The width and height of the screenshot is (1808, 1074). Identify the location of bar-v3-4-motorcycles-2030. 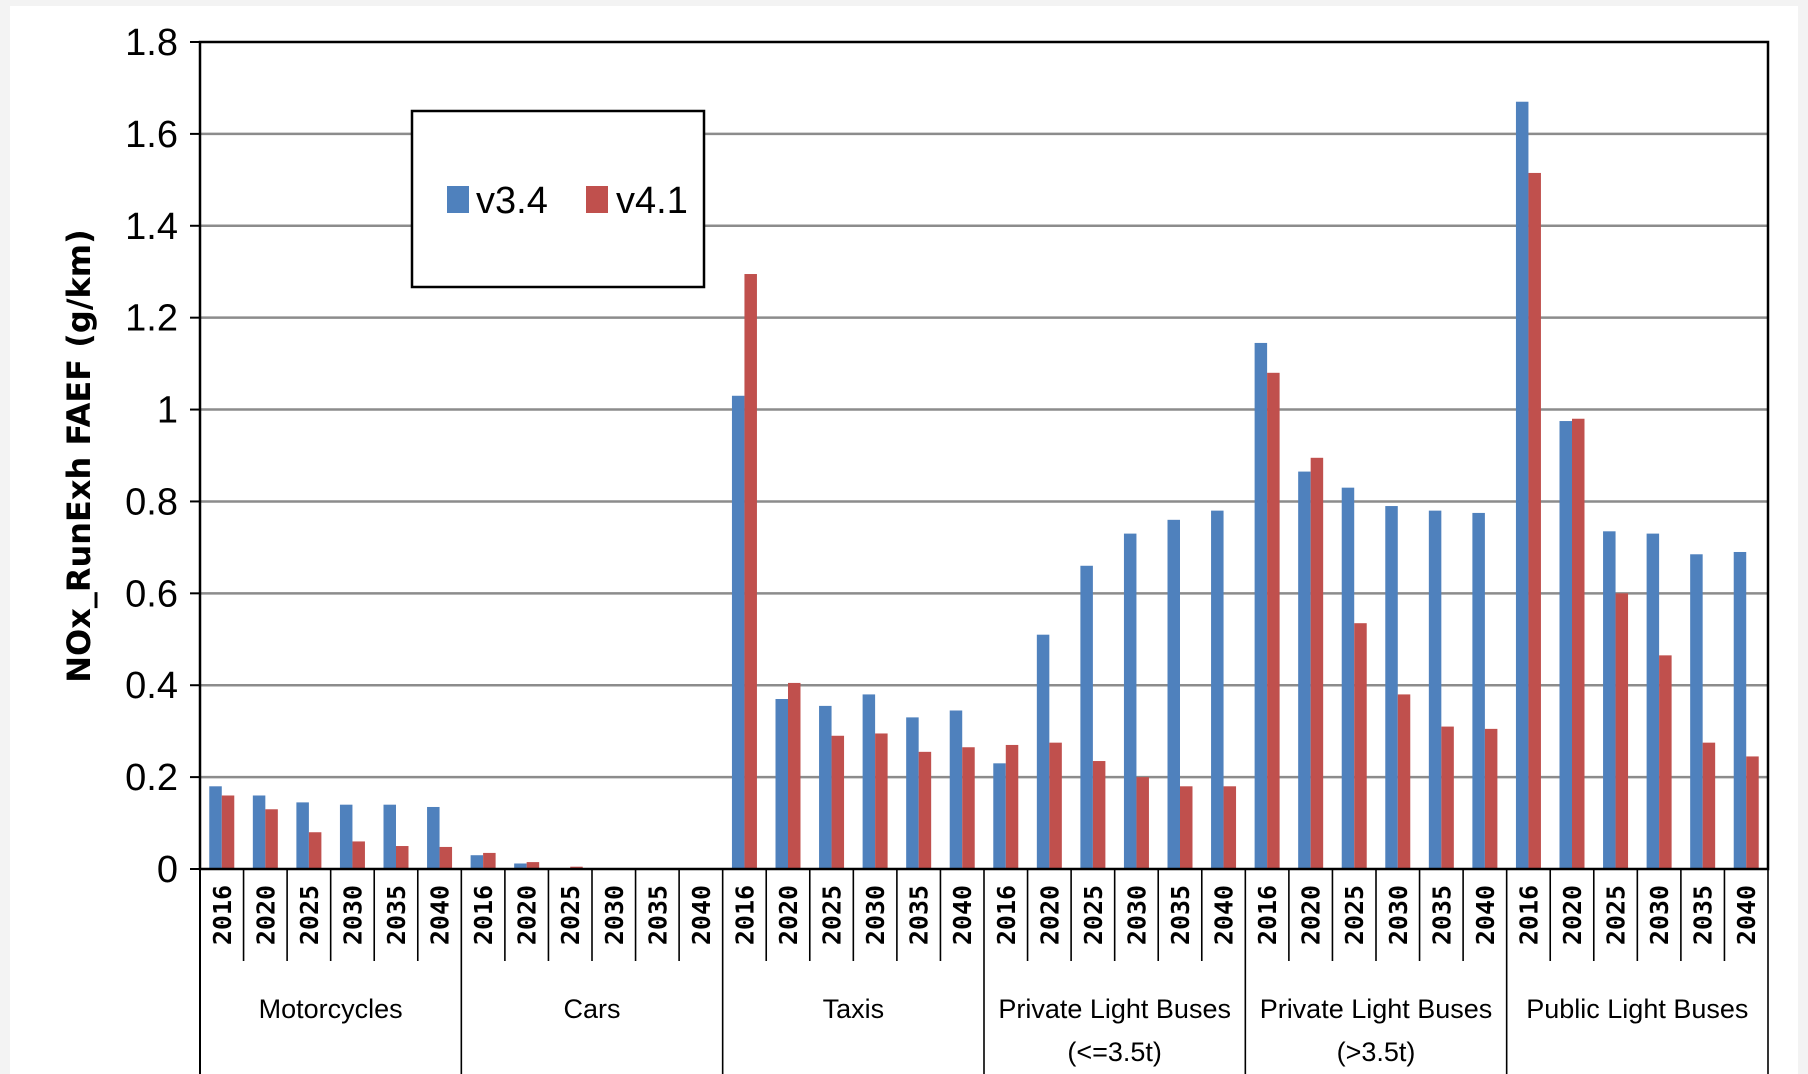
(346, 836).